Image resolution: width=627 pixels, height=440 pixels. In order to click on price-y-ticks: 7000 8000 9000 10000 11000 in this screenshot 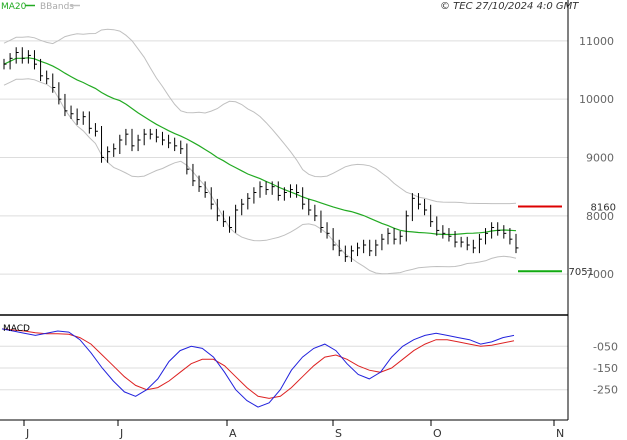, I will do `click(596, 158)`.